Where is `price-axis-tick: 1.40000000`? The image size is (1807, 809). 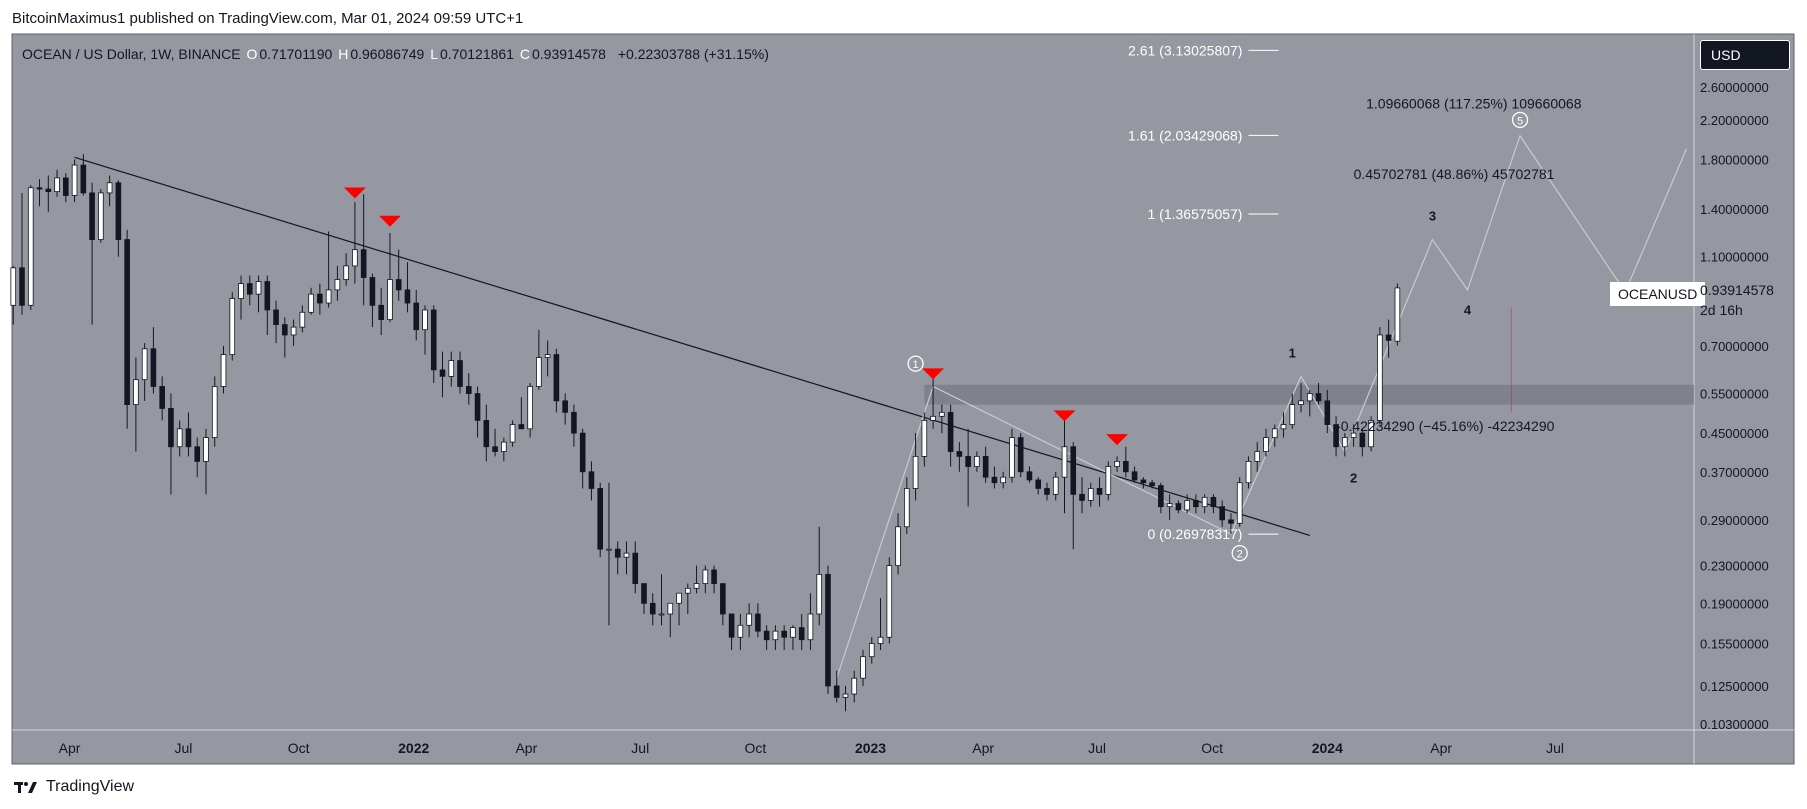
price-axis-tick: 1.40000000 is located at coordinates (1734, 209).